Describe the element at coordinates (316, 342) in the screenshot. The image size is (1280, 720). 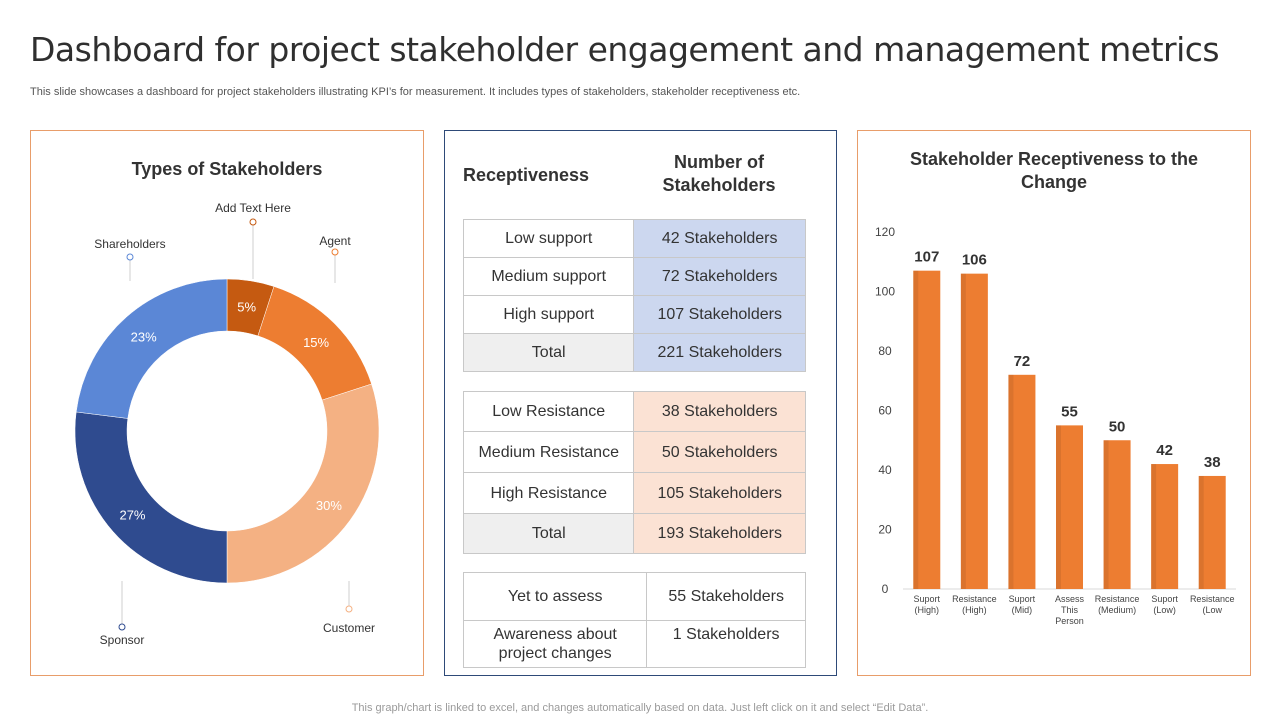
I see `slice-percent-label: 15%` at that location.